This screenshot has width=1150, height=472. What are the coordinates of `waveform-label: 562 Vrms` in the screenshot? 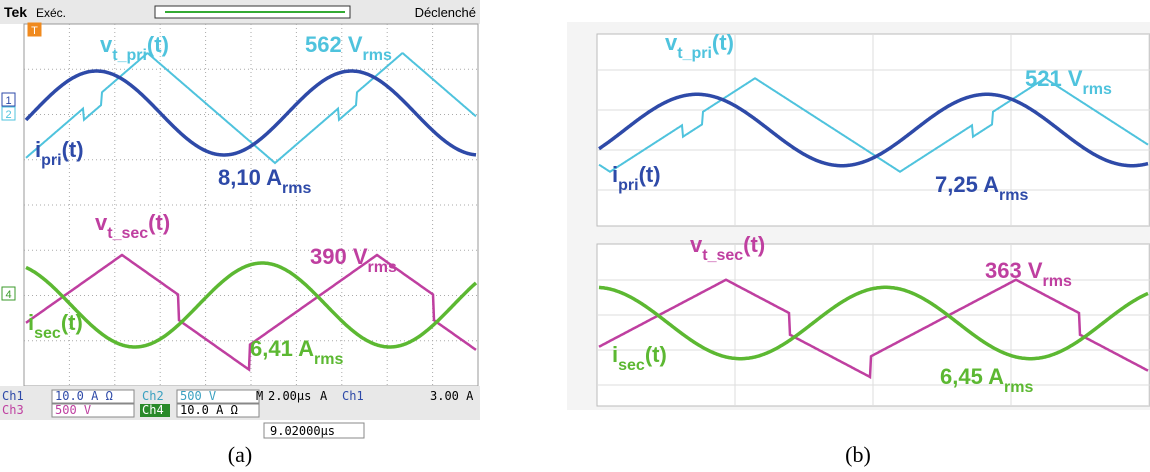 It's located at (348, 48).